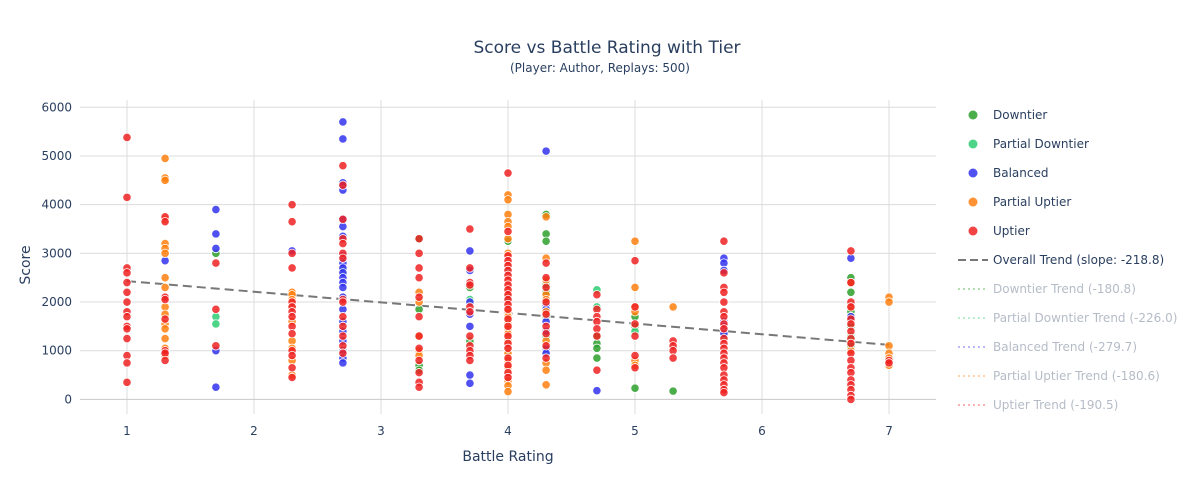 The image size is (1200, 504). Describe the element at coordinates (1047, 289) in the screenshot. I see `legend-item-downtier-trend-180-8: Downtier Trend (-180.8)` at that location.